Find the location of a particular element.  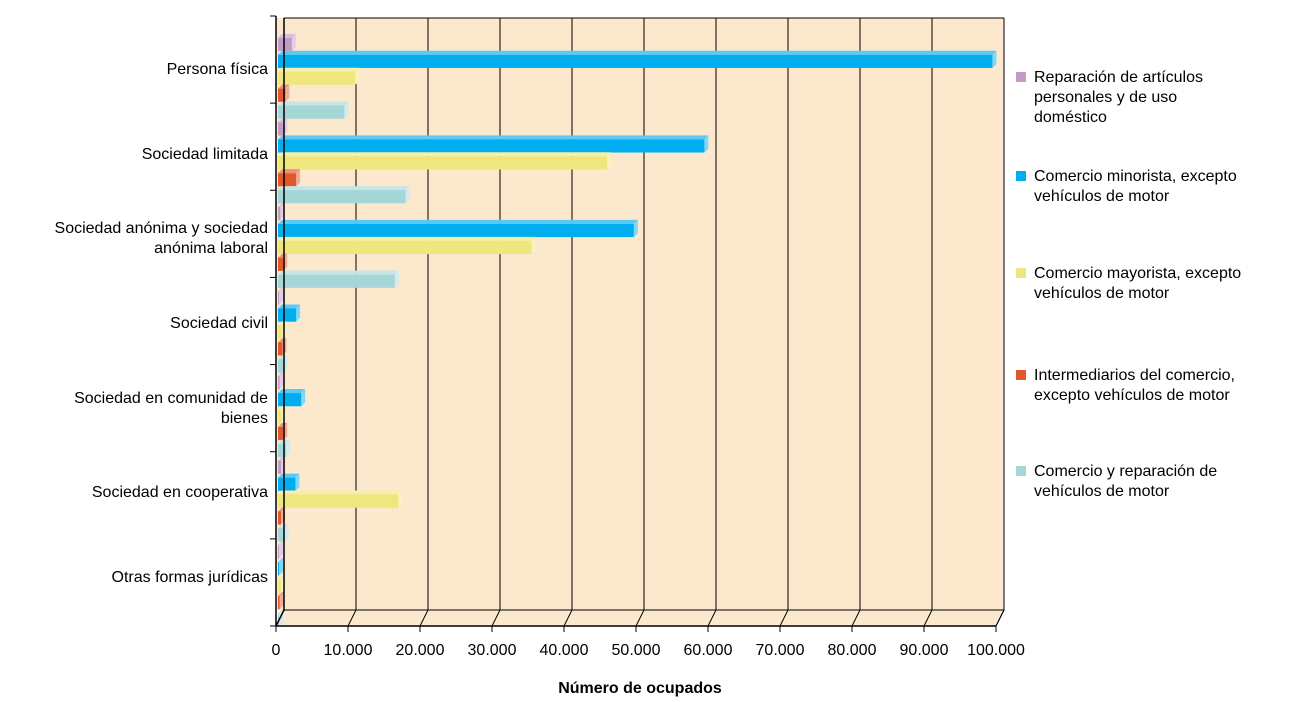

category-label: Sociedad limitada is located at coordinates (204, 154).